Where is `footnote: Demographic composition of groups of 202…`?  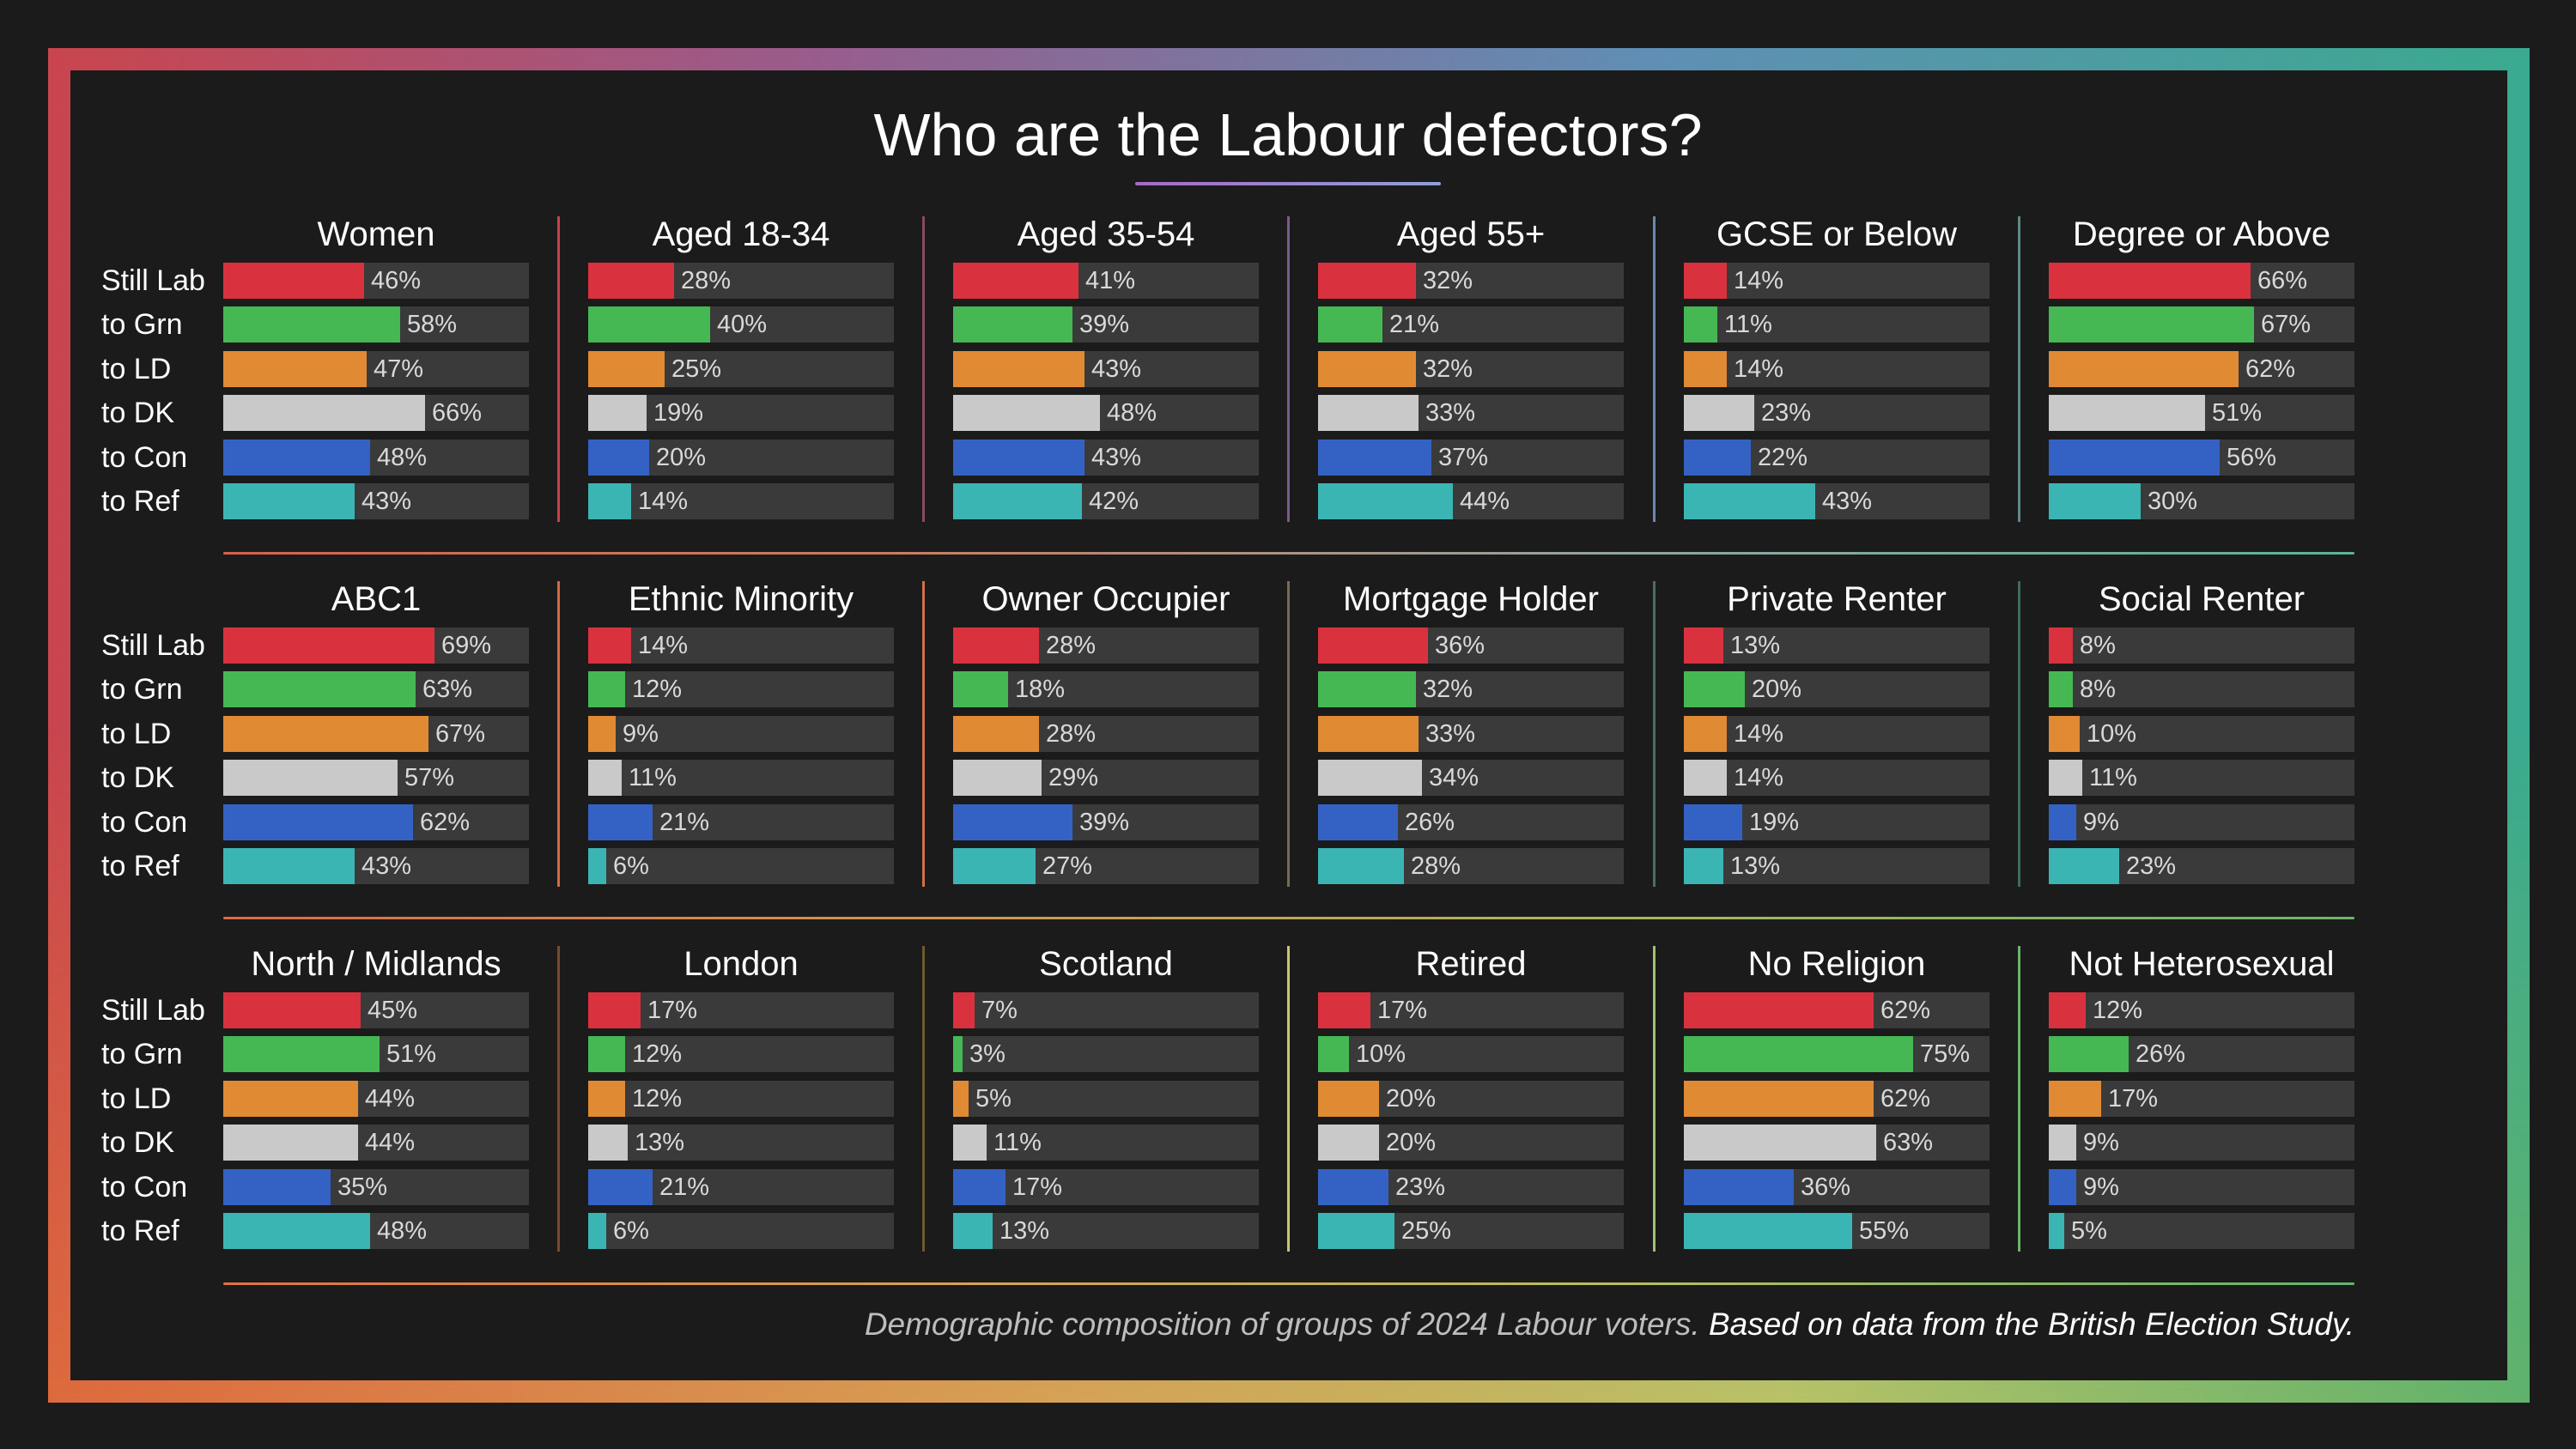
footnote: Demographic composition of groups of 202… is located at coordinates (1609, 1324).